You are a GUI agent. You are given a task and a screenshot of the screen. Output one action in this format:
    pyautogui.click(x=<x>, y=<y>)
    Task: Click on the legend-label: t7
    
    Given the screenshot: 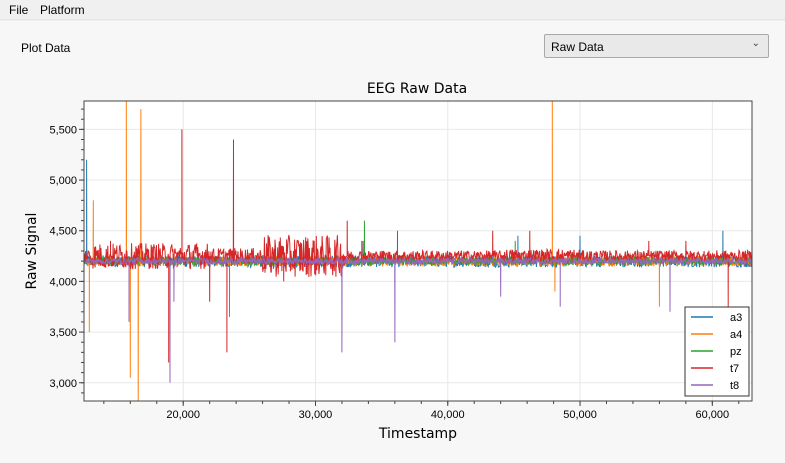 What is the action you would take?
    pyautogui.click(x=734, y=369)
    